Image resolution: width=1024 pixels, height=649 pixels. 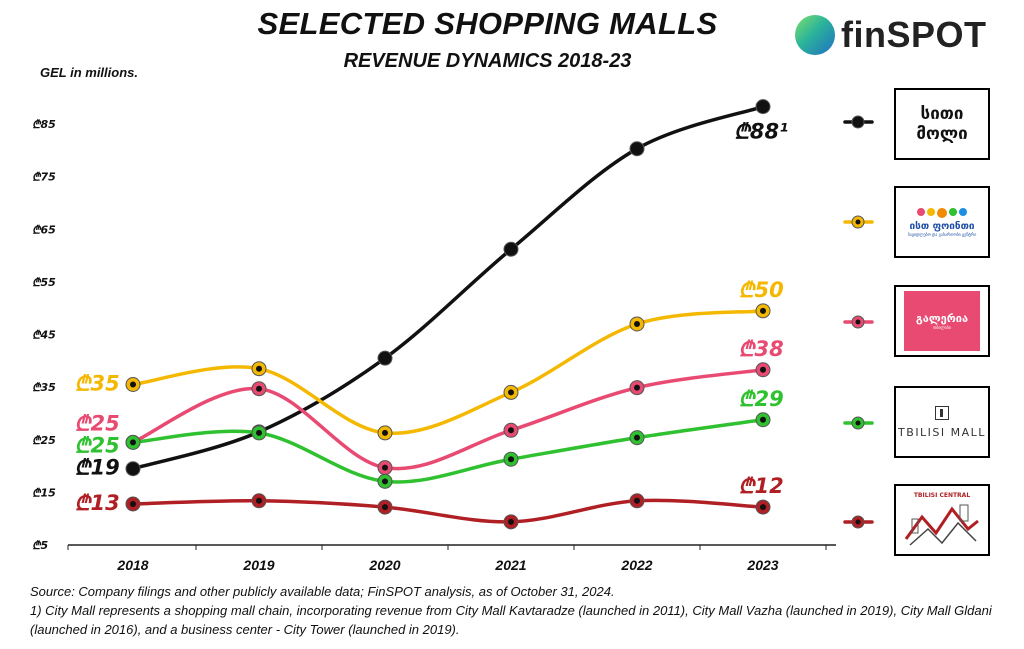 What do you see at coordinates (760, 399) in the screenshot?
I see `tbilisi_mall-end-label: ₾29` at bounding box center [760, 399].